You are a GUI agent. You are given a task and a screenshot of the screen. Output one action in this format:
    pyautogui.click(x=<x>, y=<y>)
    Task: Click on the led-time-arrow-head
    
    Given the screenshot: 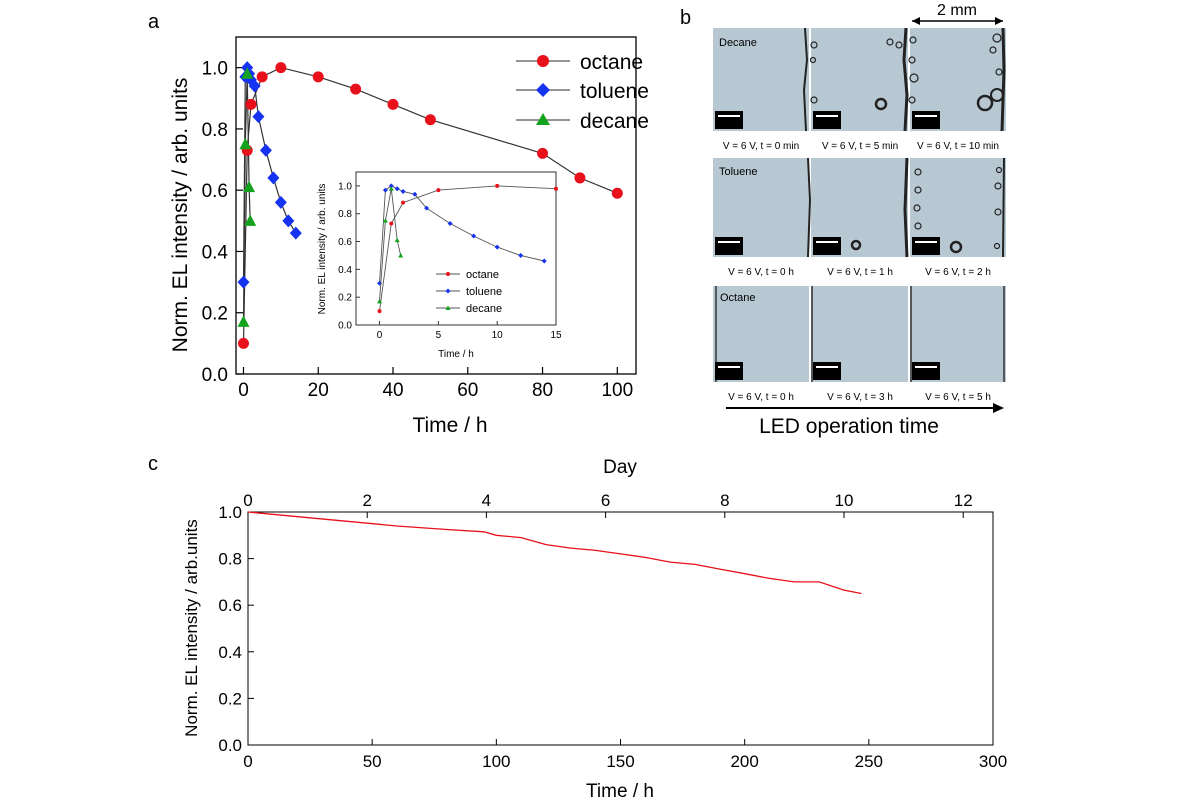 What is the action you would take?
    pyautogui.click(x=998, y=408)
    